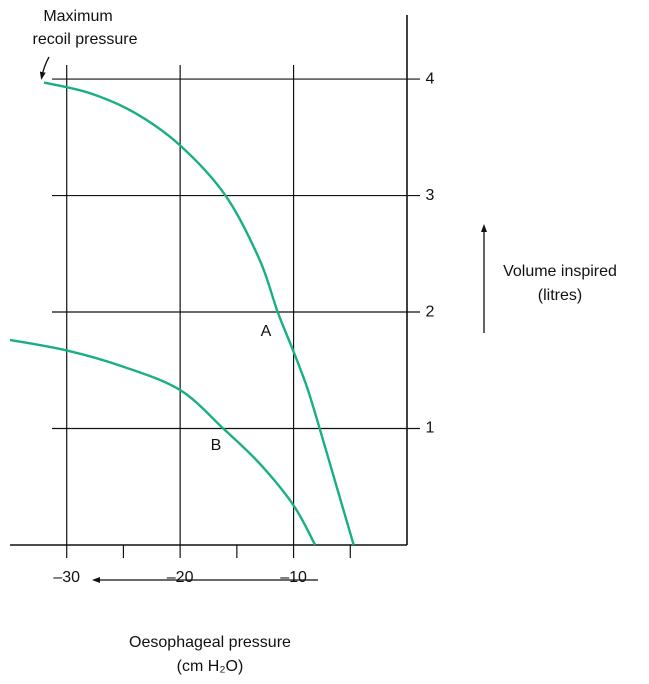 The width and height of the screenshot is (649, 684). Describe the element at coordinates (163, 442) in the screenshot. I see `line` at that location.